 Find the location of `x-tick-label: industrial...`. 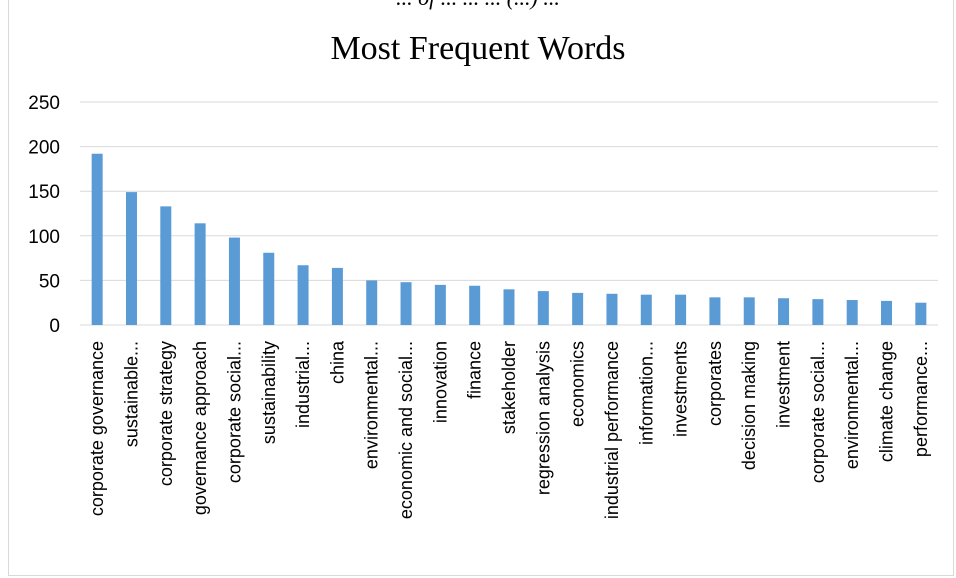

x-tick-label: industrial... is located at coordinates (303, 384).